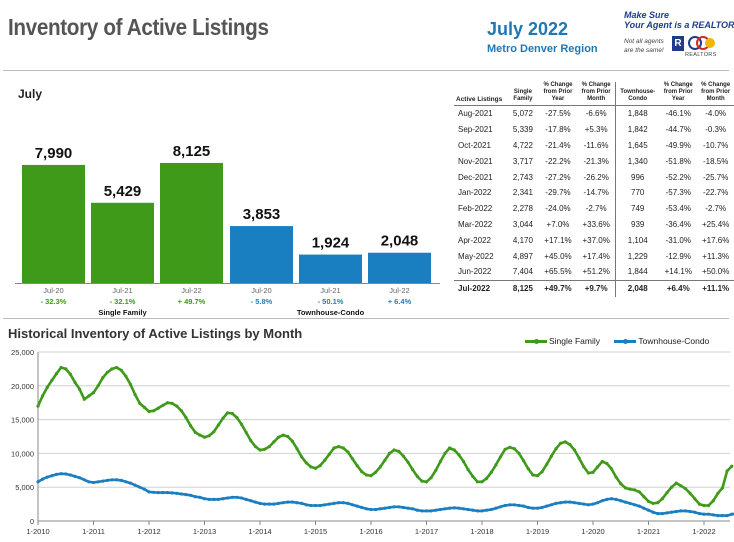 The width and height of the screenshot is (734, 542). I want to click on legend-swatch-townhouse-condo, so click(625, 341).